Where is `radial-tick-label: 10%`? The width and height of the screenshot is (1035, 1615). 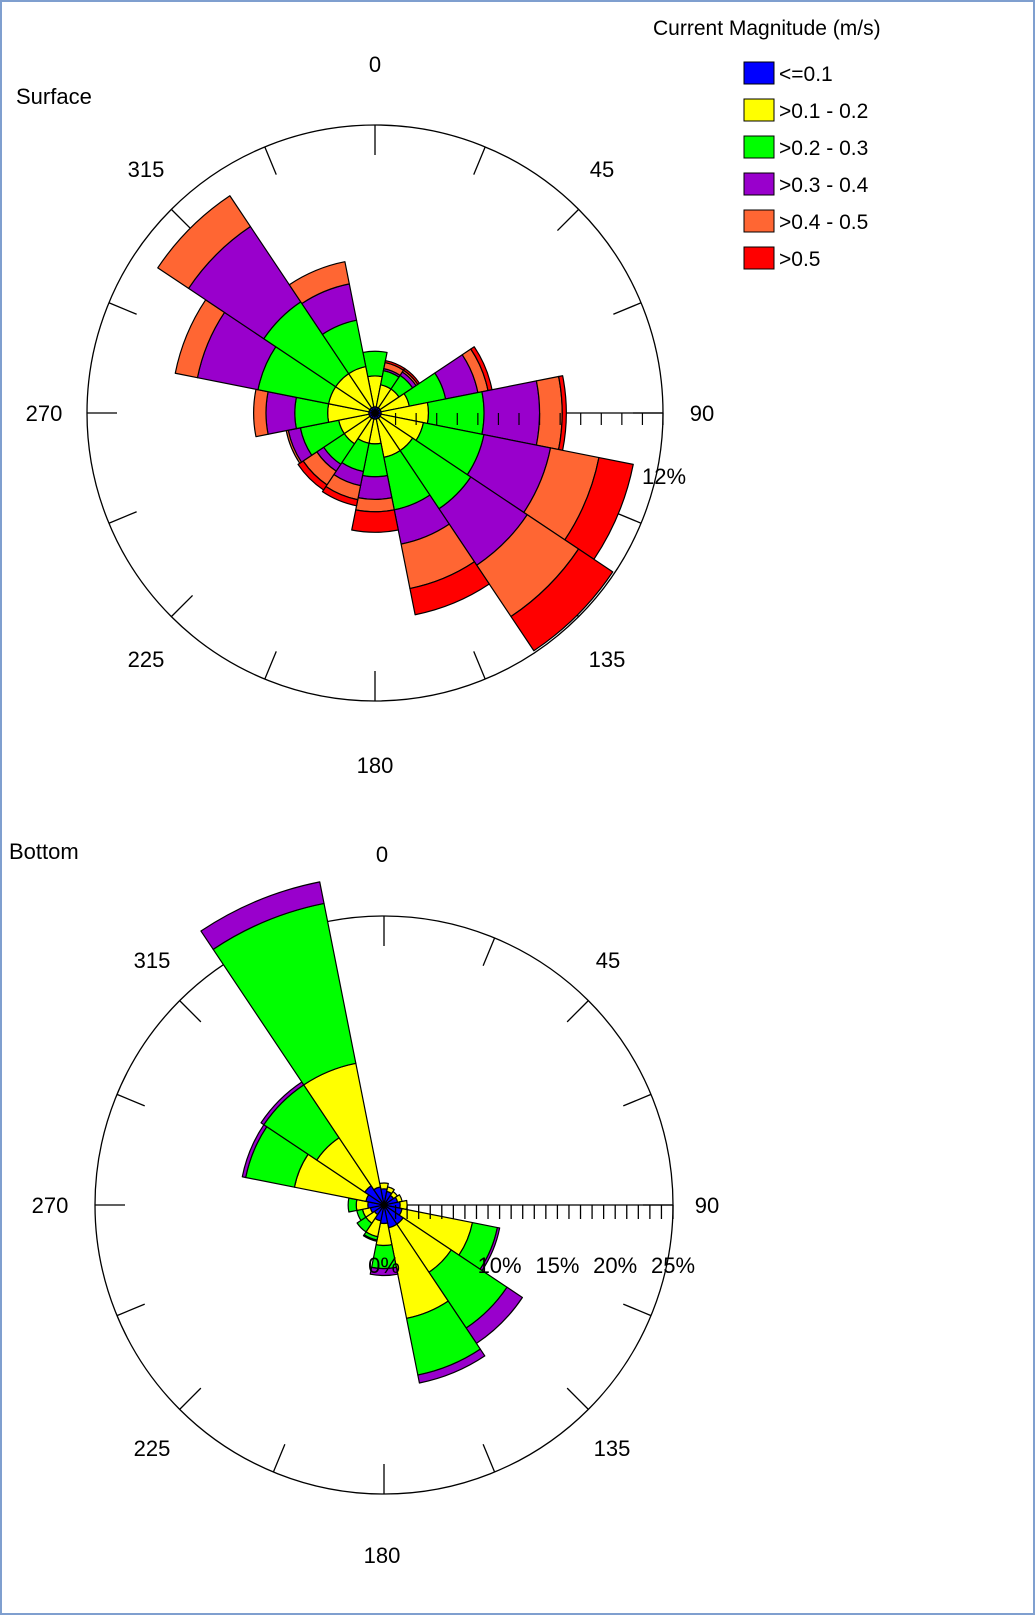 radial-tick-label: 10% is located at coordinates (500, 1265).